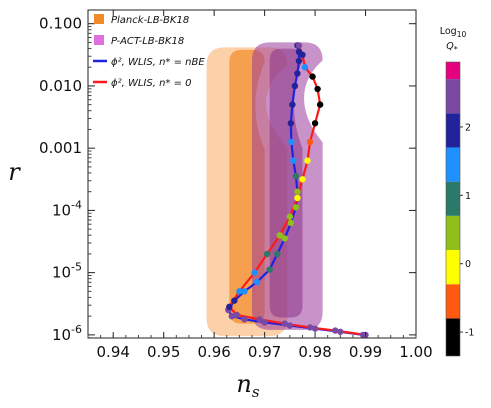  Describe the element at coordinates (113, 352) in the screenshot. I see `x-tick-label-1: 0.94` at that location.